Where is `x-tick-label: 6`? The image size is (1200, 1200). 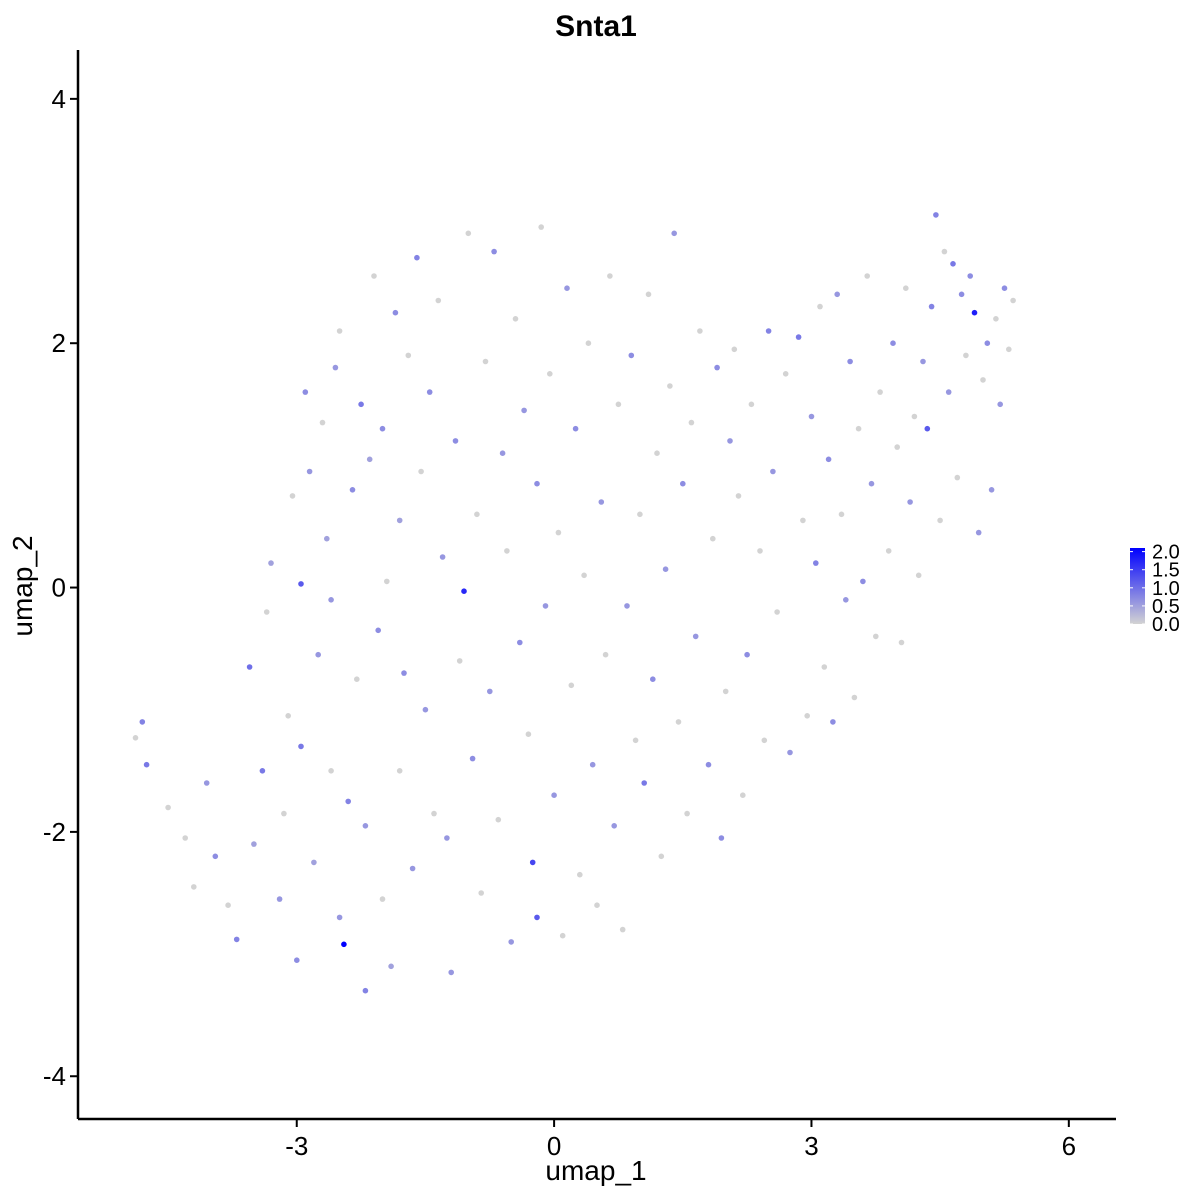 x-tick-label: 6 is located at coordinates (1069, 1146).